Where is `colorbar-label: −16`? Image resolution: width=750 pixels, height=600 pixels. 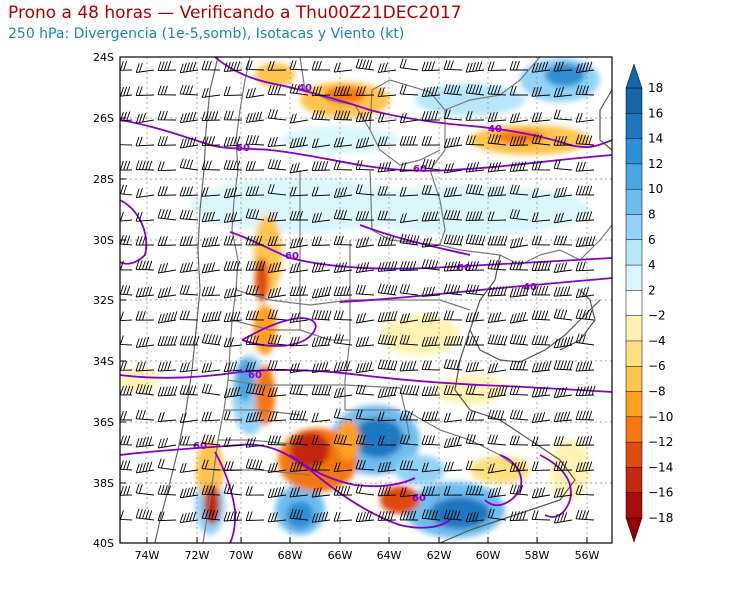 colorbar-label: −16 is located at coordinates (660, 493).